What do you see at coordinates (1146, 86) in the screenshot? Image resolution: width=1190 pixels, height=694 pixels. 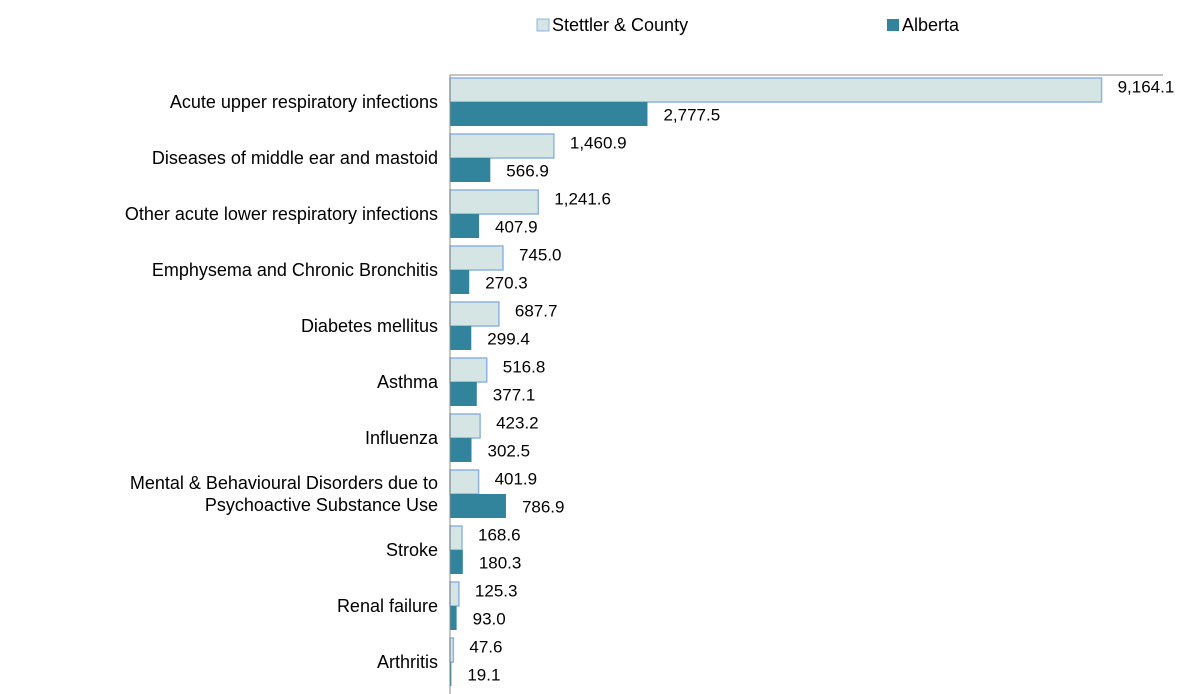 I see `data-label: 9,164.1` at bounding box center [1146, 86].